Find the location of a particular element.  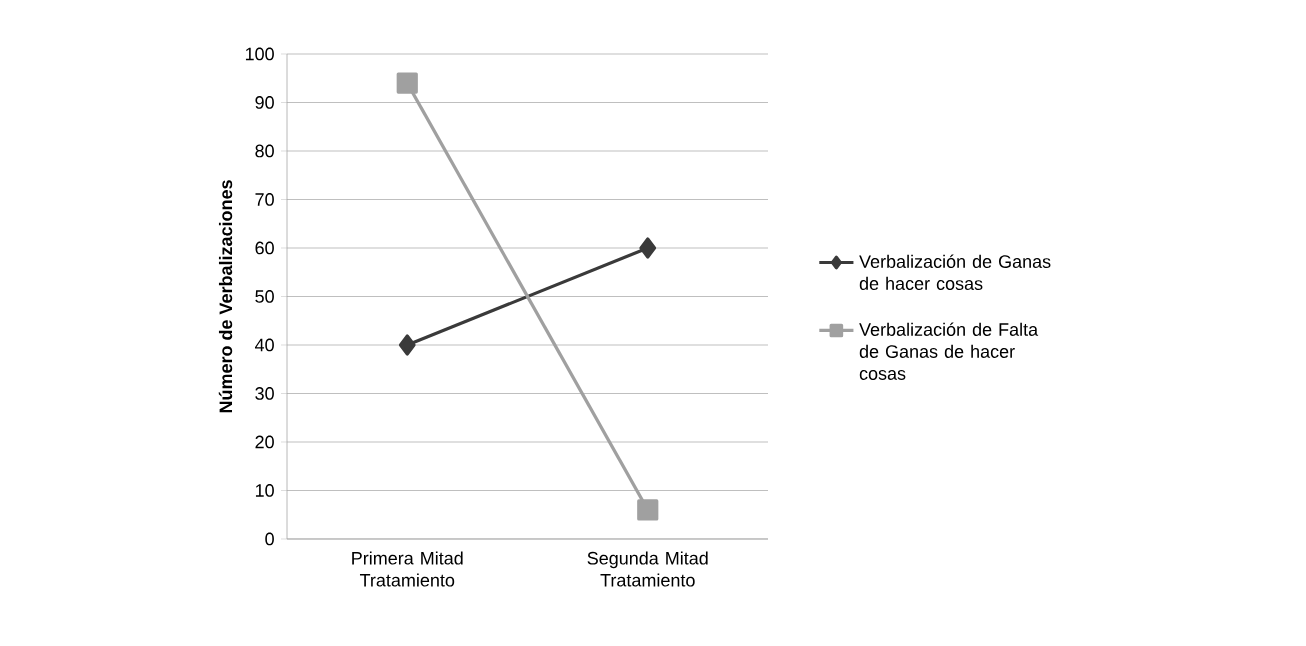

y-axis-title: Número de Verbalizaciones is located at coordinates (225, 296).